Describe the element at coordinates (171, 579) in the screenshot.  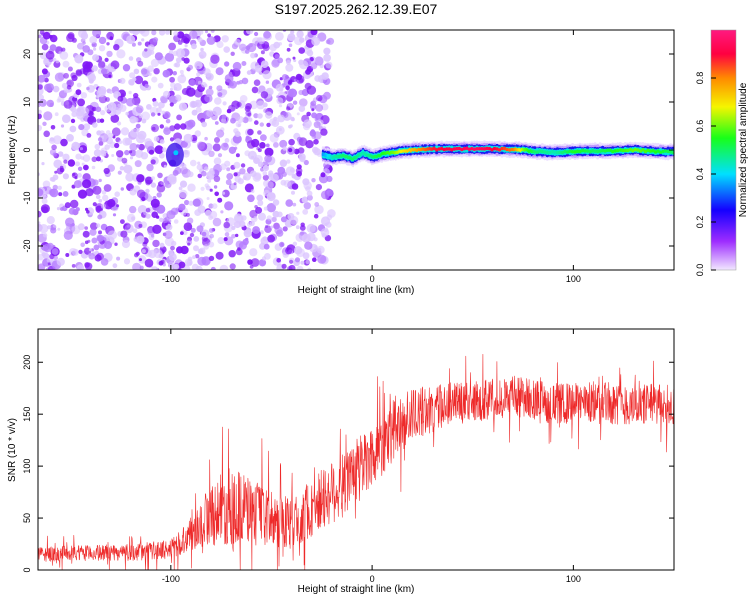
I see `x-tick-label: -100` at that location.